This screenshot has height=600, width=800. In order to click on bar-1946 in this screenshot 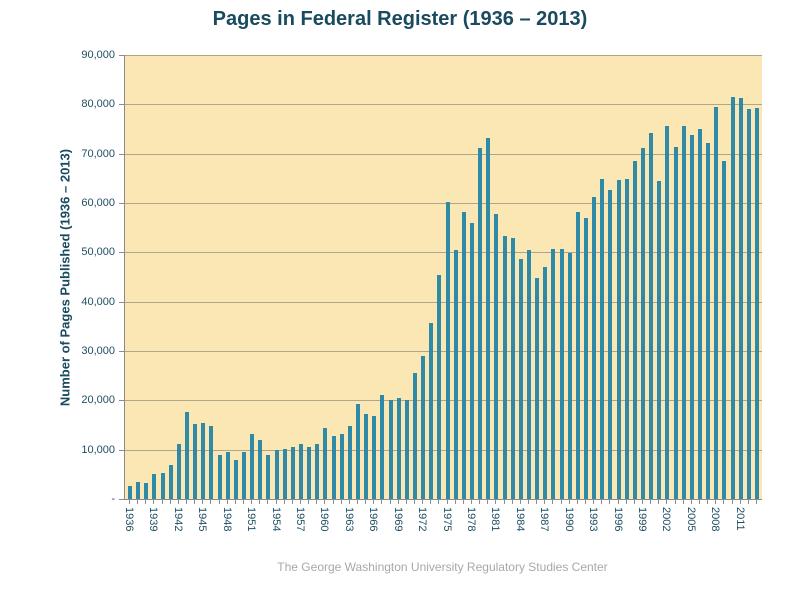, I will do `click(211, 462)`.